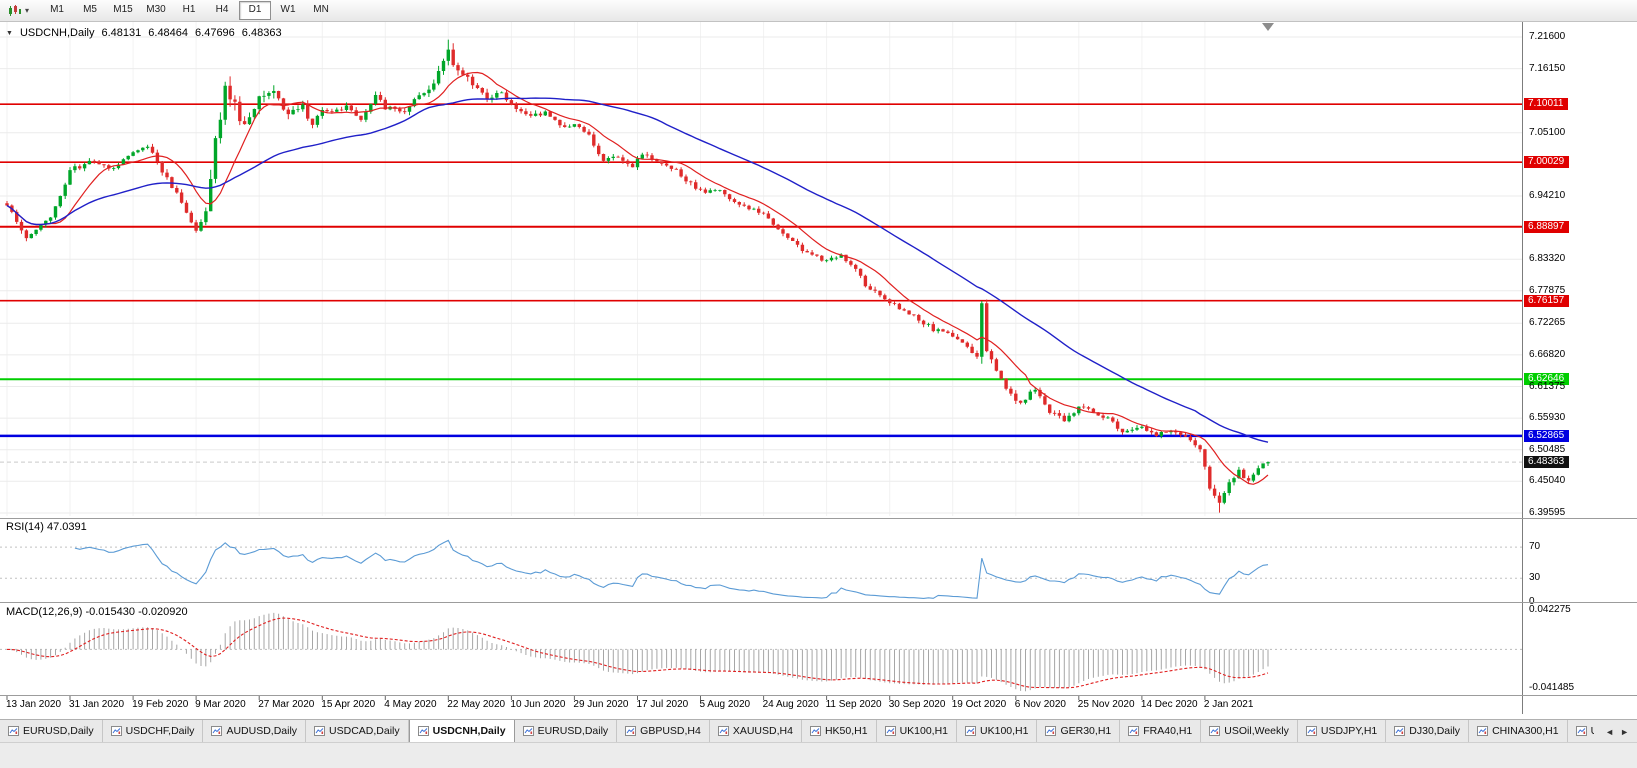  Describe the element at coordinates (57, 33) in the screenshot. I see `chart-symbol-period: USDCNH,Daily` at that location.